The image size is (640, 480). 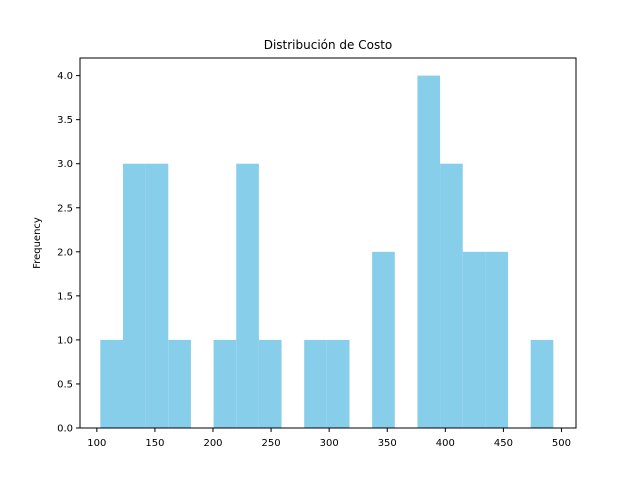 What do you see at coordinates (37, 243) in the screenshot?
I see `y-axis-label: Frequency` at bounding box center [37, 243].